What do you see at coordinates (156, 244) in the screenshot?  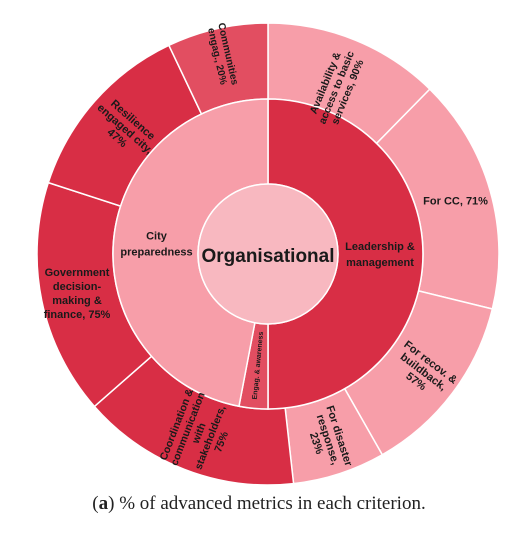 I see `inner-label-city-preparedness: City preparedness` at bounding box center [156, 244].